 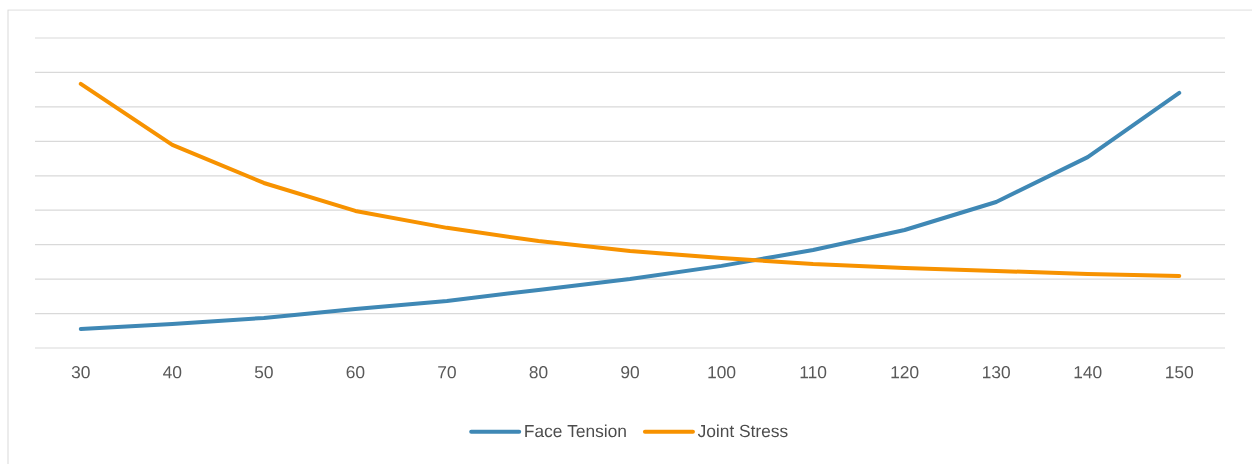 What do you see at coordinates (813, 372) in the screenshot?
I see `x-tick-label: 110` at bounding box center [813, 372].